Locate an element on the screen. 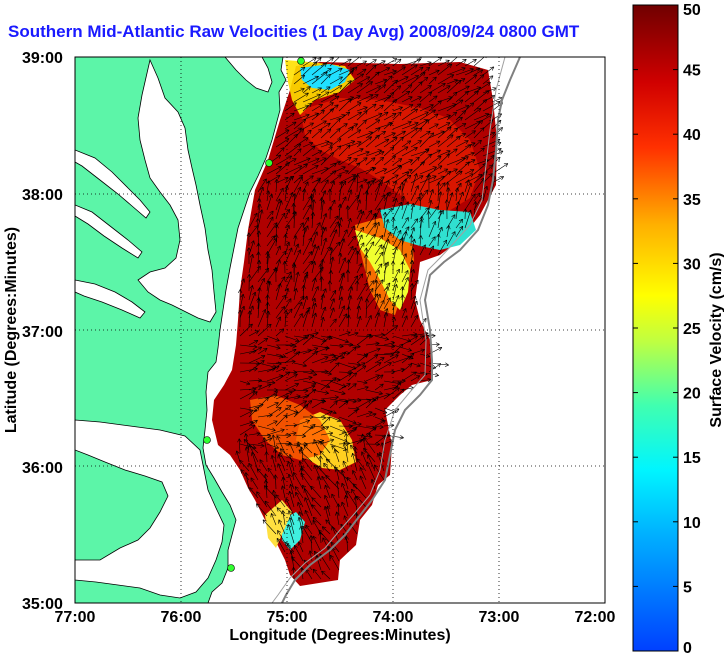  colorbar-tick-label: 10 is located at coordinates (692, 523).